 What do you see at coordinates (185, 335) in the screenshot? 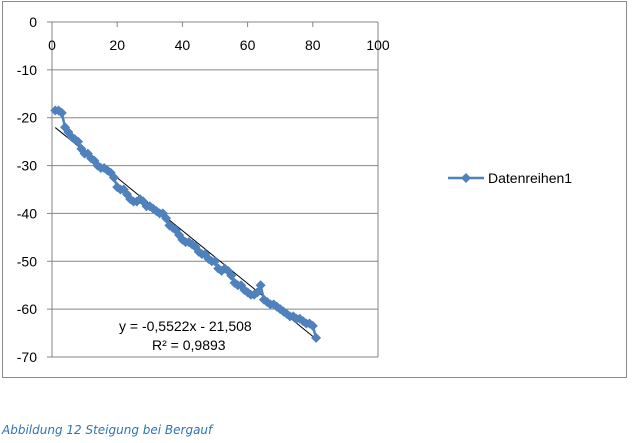
I see `trendline-annotations: y = -0,5522x - 21,508 R² = 0,9893` at bounding box center [185, 335].